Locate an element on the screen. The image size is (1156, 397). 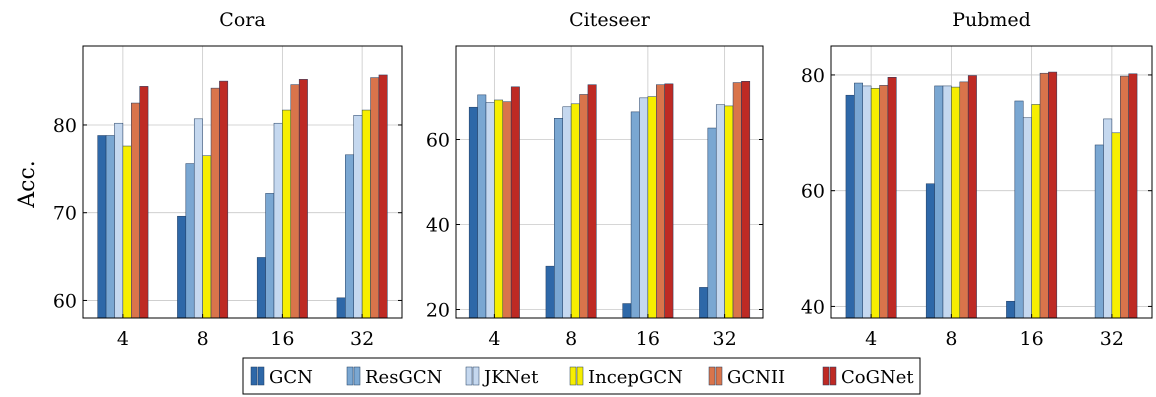
chart-title: Cora is located at coordinates (242, 20).